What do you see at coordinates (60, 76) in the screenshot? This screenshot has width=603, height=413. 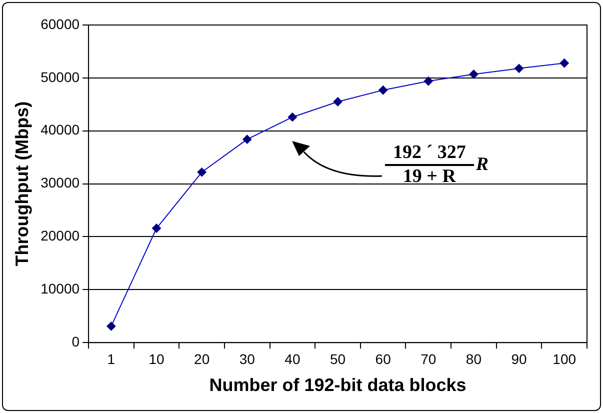 I see `y-tick-label: 50000` at bounding box center [60, 76].